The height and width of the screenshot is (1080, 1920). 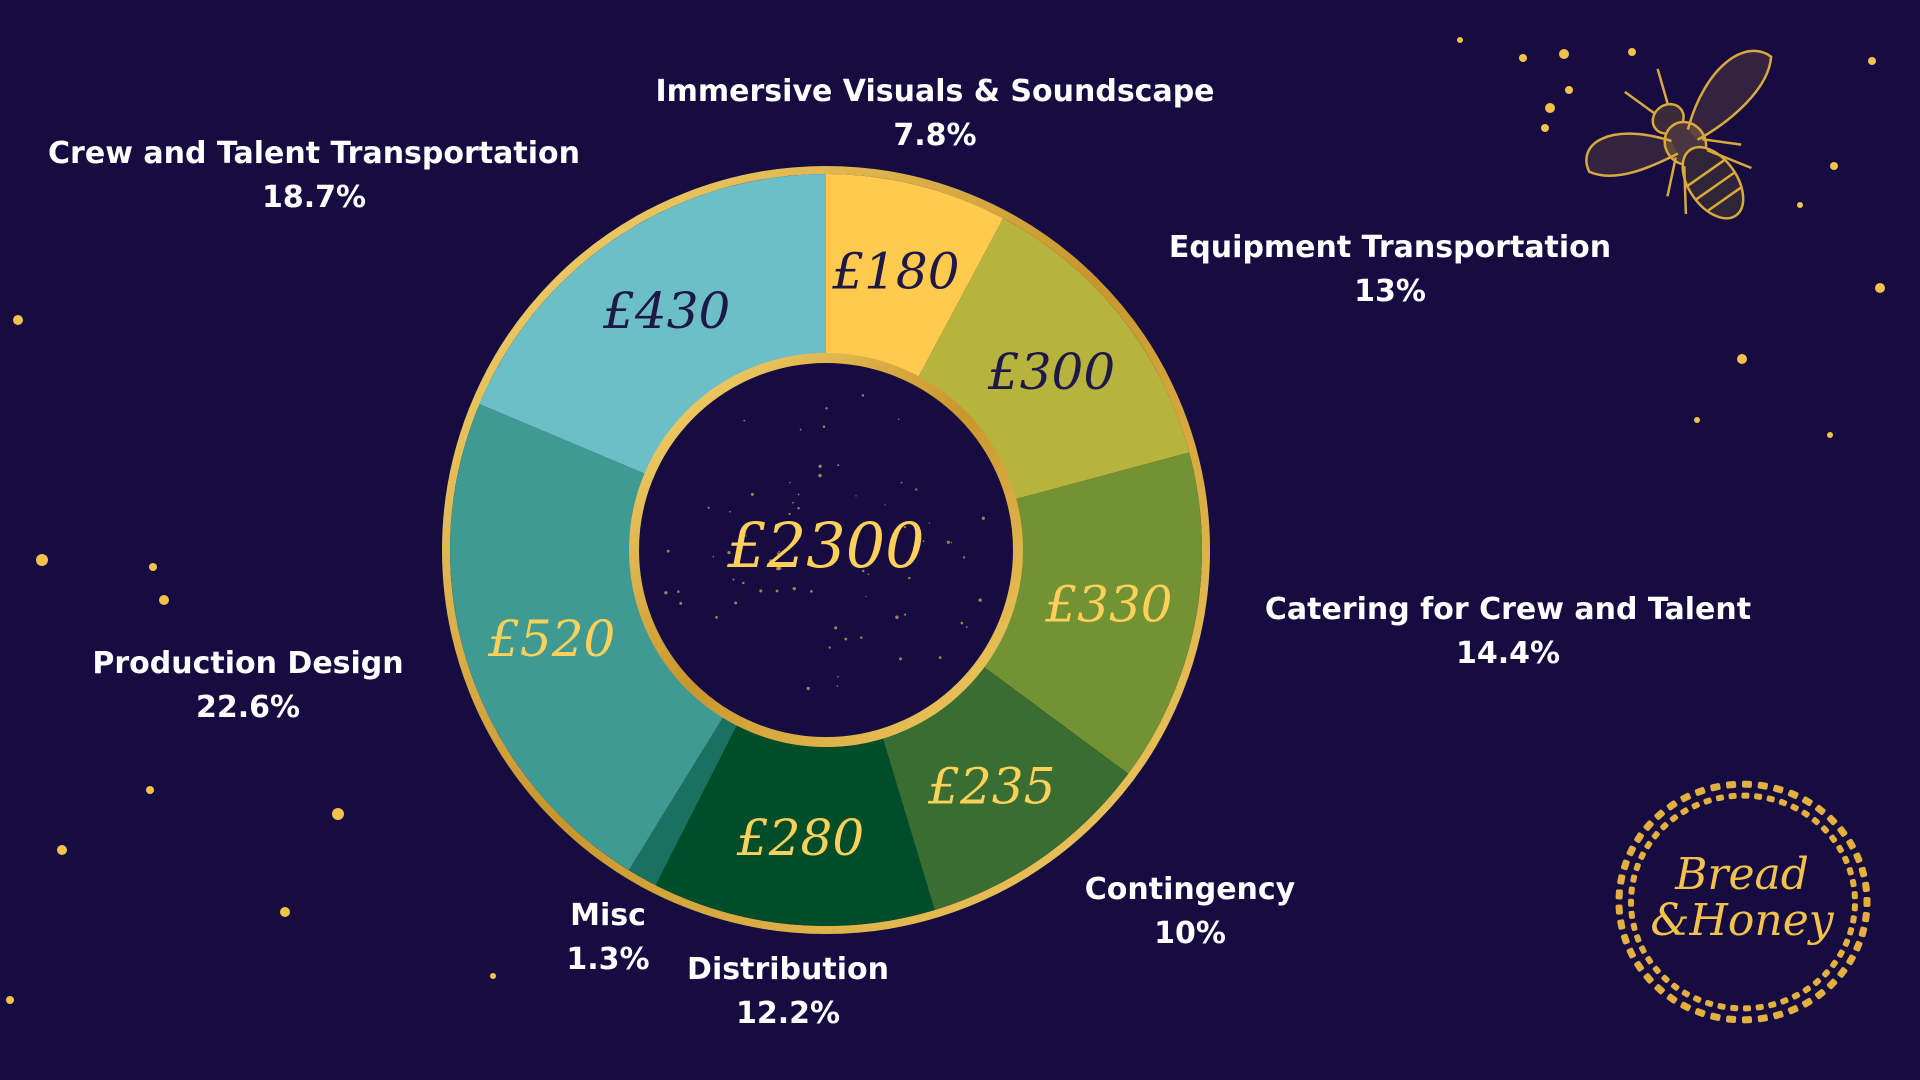 I want to click on label-immersive-visuals-name: Immersive Visuals & Soundscape, so click(x=935, y=91).